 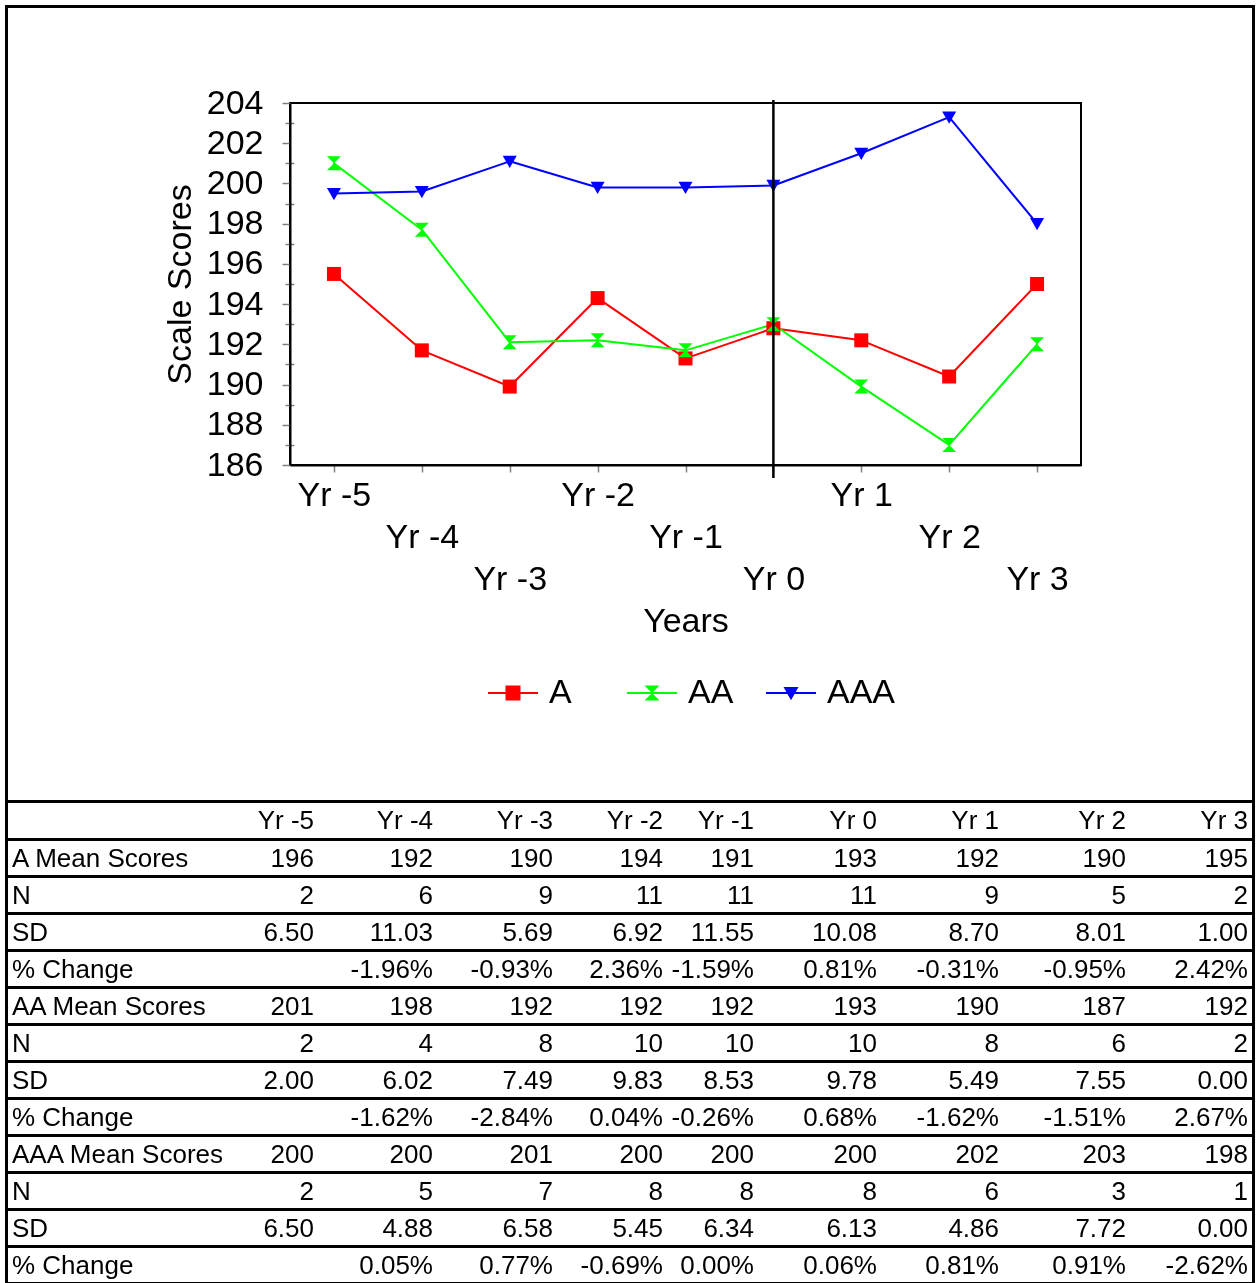 What do you see at coordinates (21, 1043) in the screenshot?
I see `y-tick-label: N` at bounding box center [21, 1043].